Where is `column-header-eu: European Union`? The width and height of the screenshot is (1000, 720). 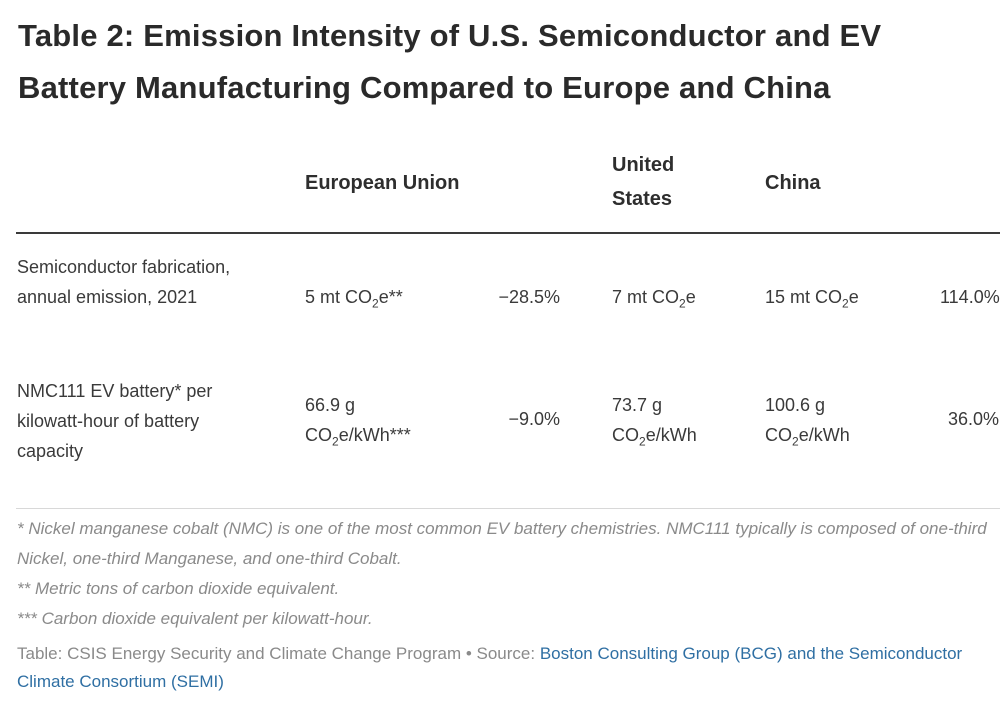 column-header-eu: European Union is located at coordinates (382, 183).